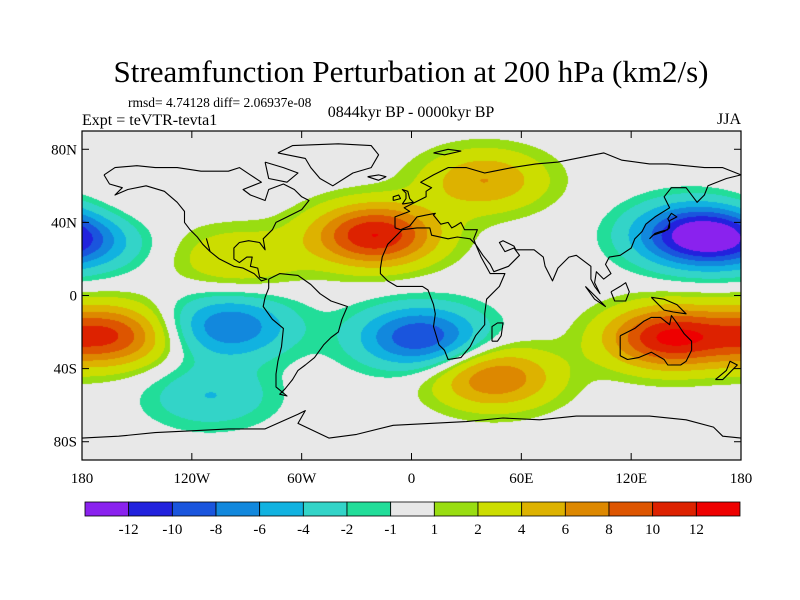 Image resolution: width=800 pixels, height=600 pixels. What do you see at coordinates (74, 297) in the screenshot?
I see `y-tick-label: 0` at bounding box center [74, 297].